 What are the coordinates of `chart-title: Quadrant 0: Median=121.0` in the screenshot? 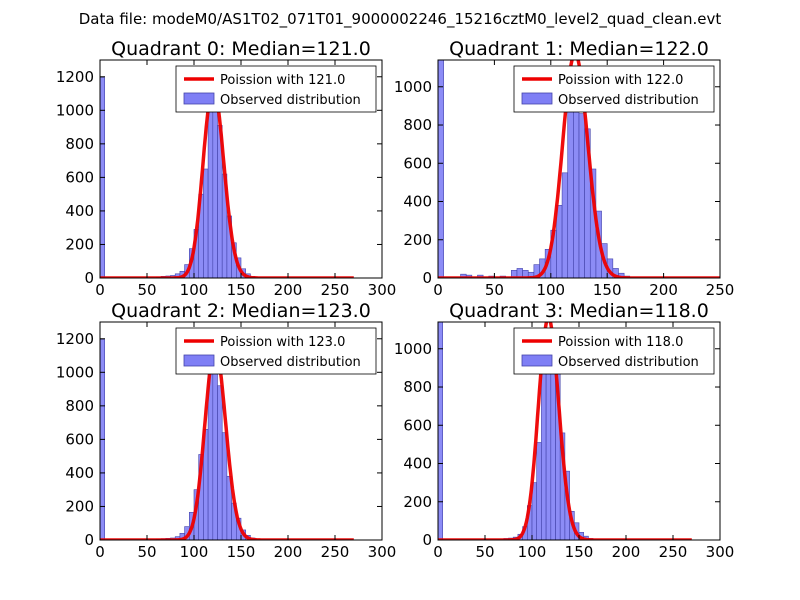 It's located at (241, 49).